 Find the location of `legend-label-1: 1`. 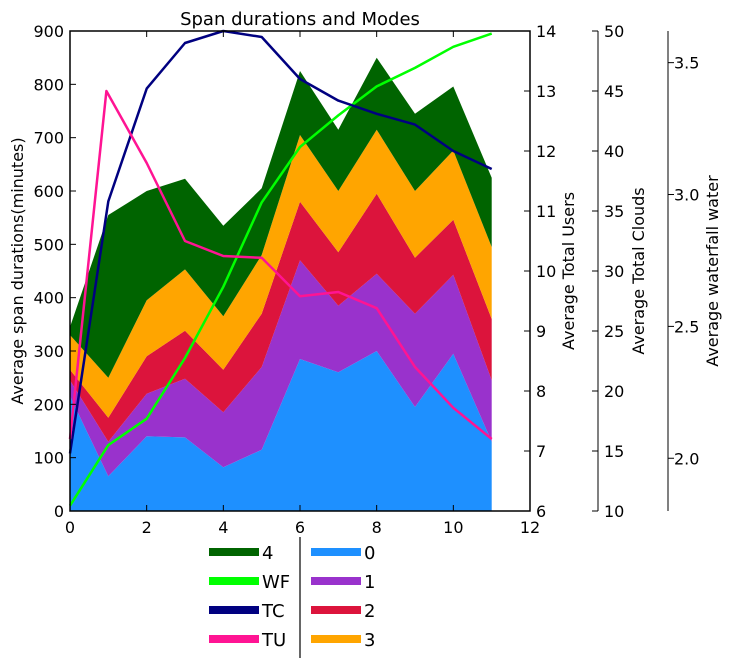

legend-label-1: 1 is located at coordinates (369, 582).